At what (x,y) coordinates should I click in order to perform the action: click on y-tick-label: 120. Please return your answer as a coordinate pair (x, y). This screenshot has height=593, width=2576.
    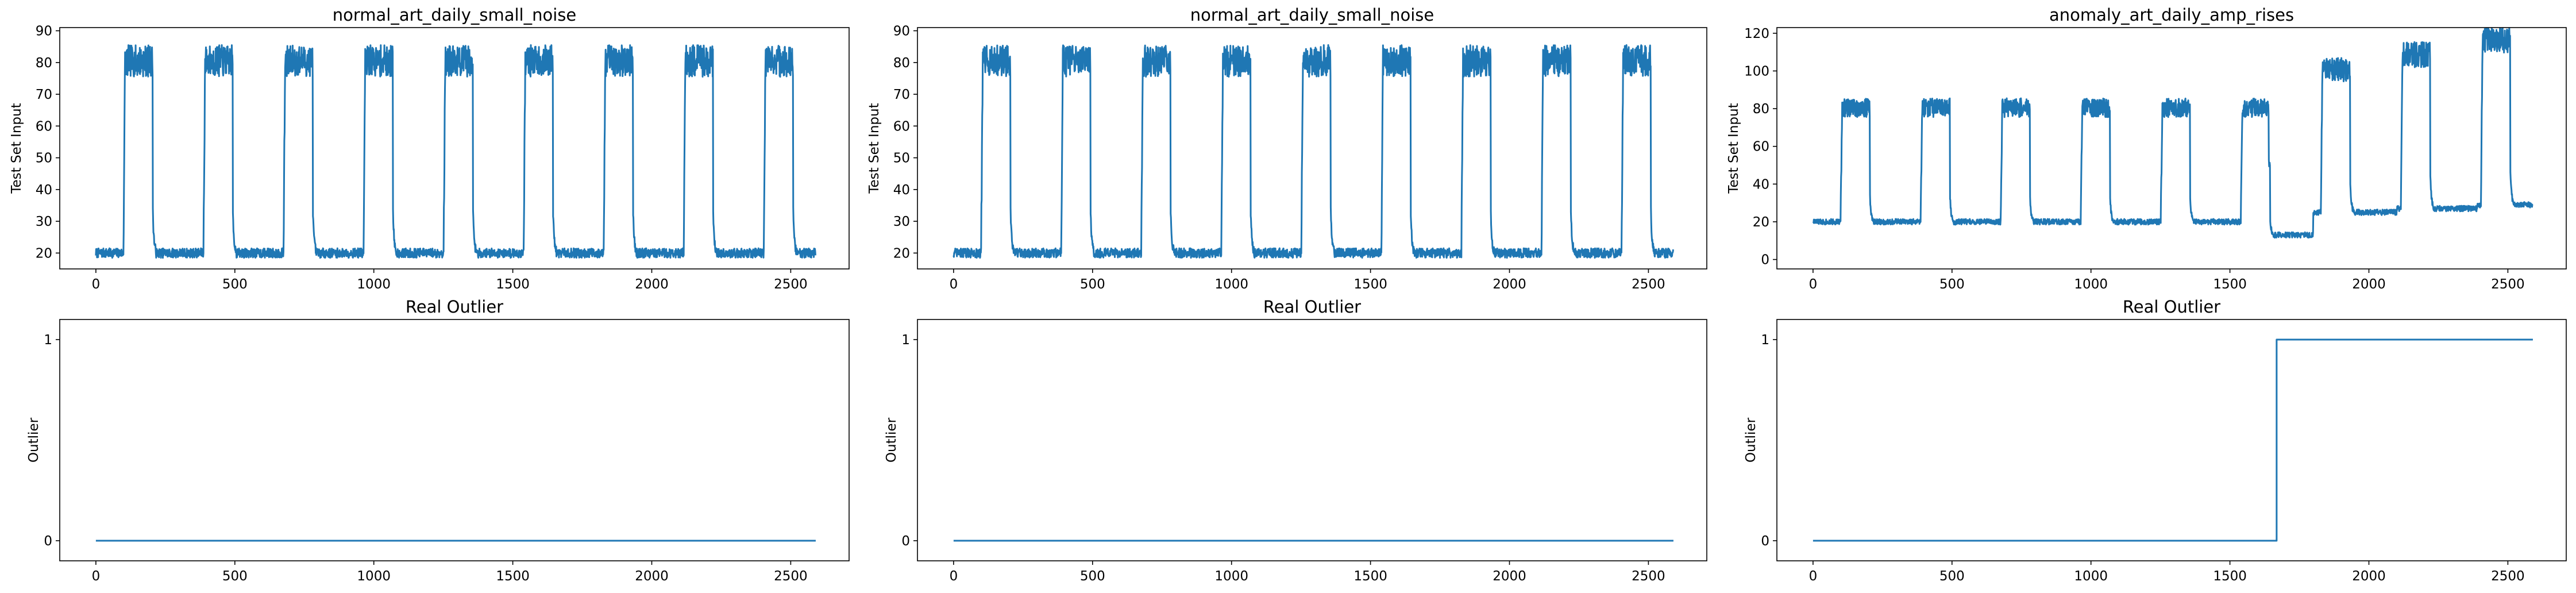
    Looking at the image, I should click on (1756, 33).